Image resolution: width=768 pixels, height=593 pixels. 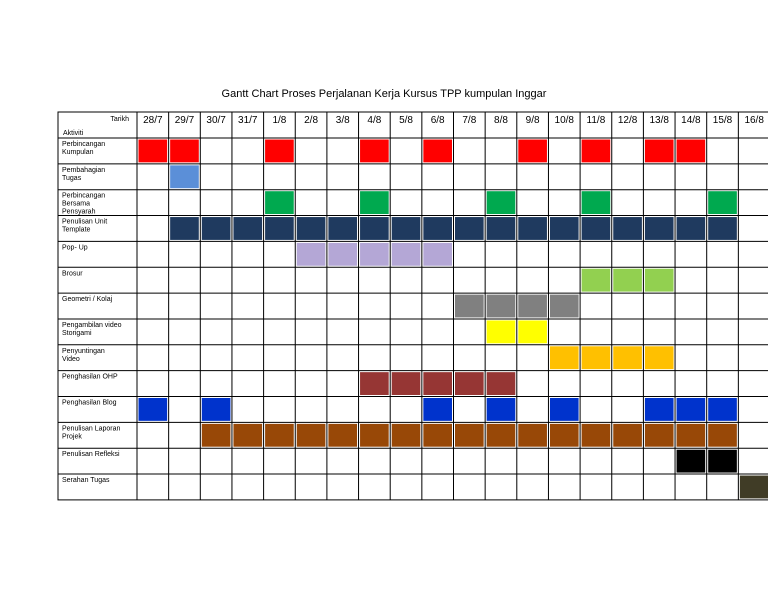 What do you see at coordinates (83, 148) in the screenshot?
I see `task-label: Perbincangan Kumpulan` at bounding box center [83, 148].